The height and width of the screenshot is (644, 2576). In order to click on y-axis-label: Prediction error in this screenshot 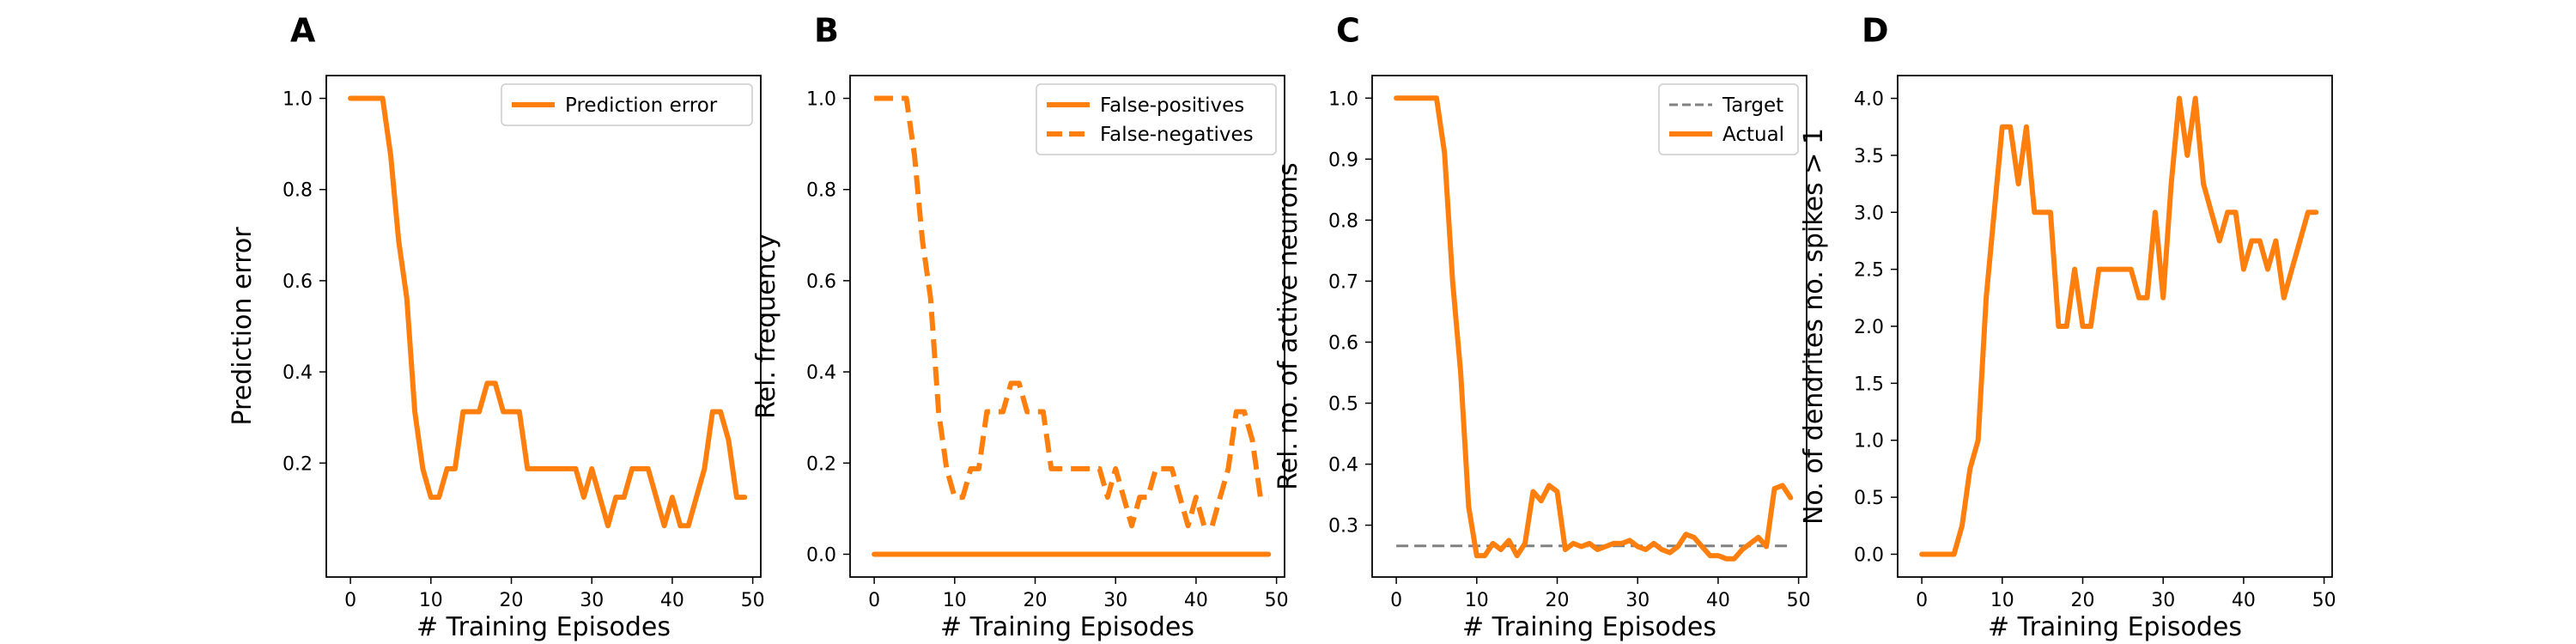, I will do `click(243, 326)`.